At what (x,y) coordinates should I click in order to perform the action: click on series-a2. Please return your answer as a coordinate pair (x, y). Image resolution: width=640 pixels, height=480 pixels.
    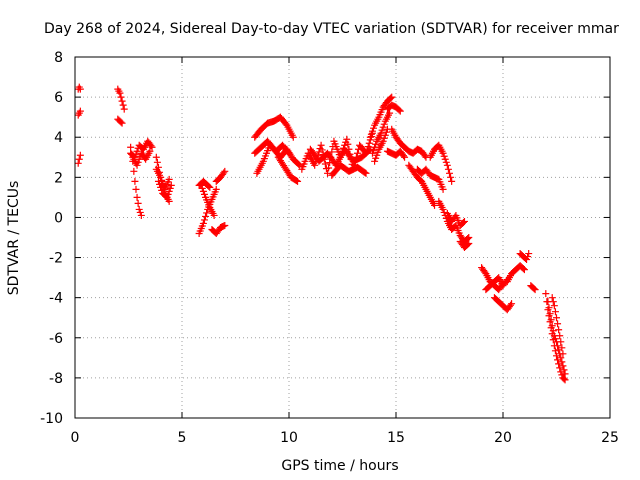
    Looking at the image, I should click on (79, 113).